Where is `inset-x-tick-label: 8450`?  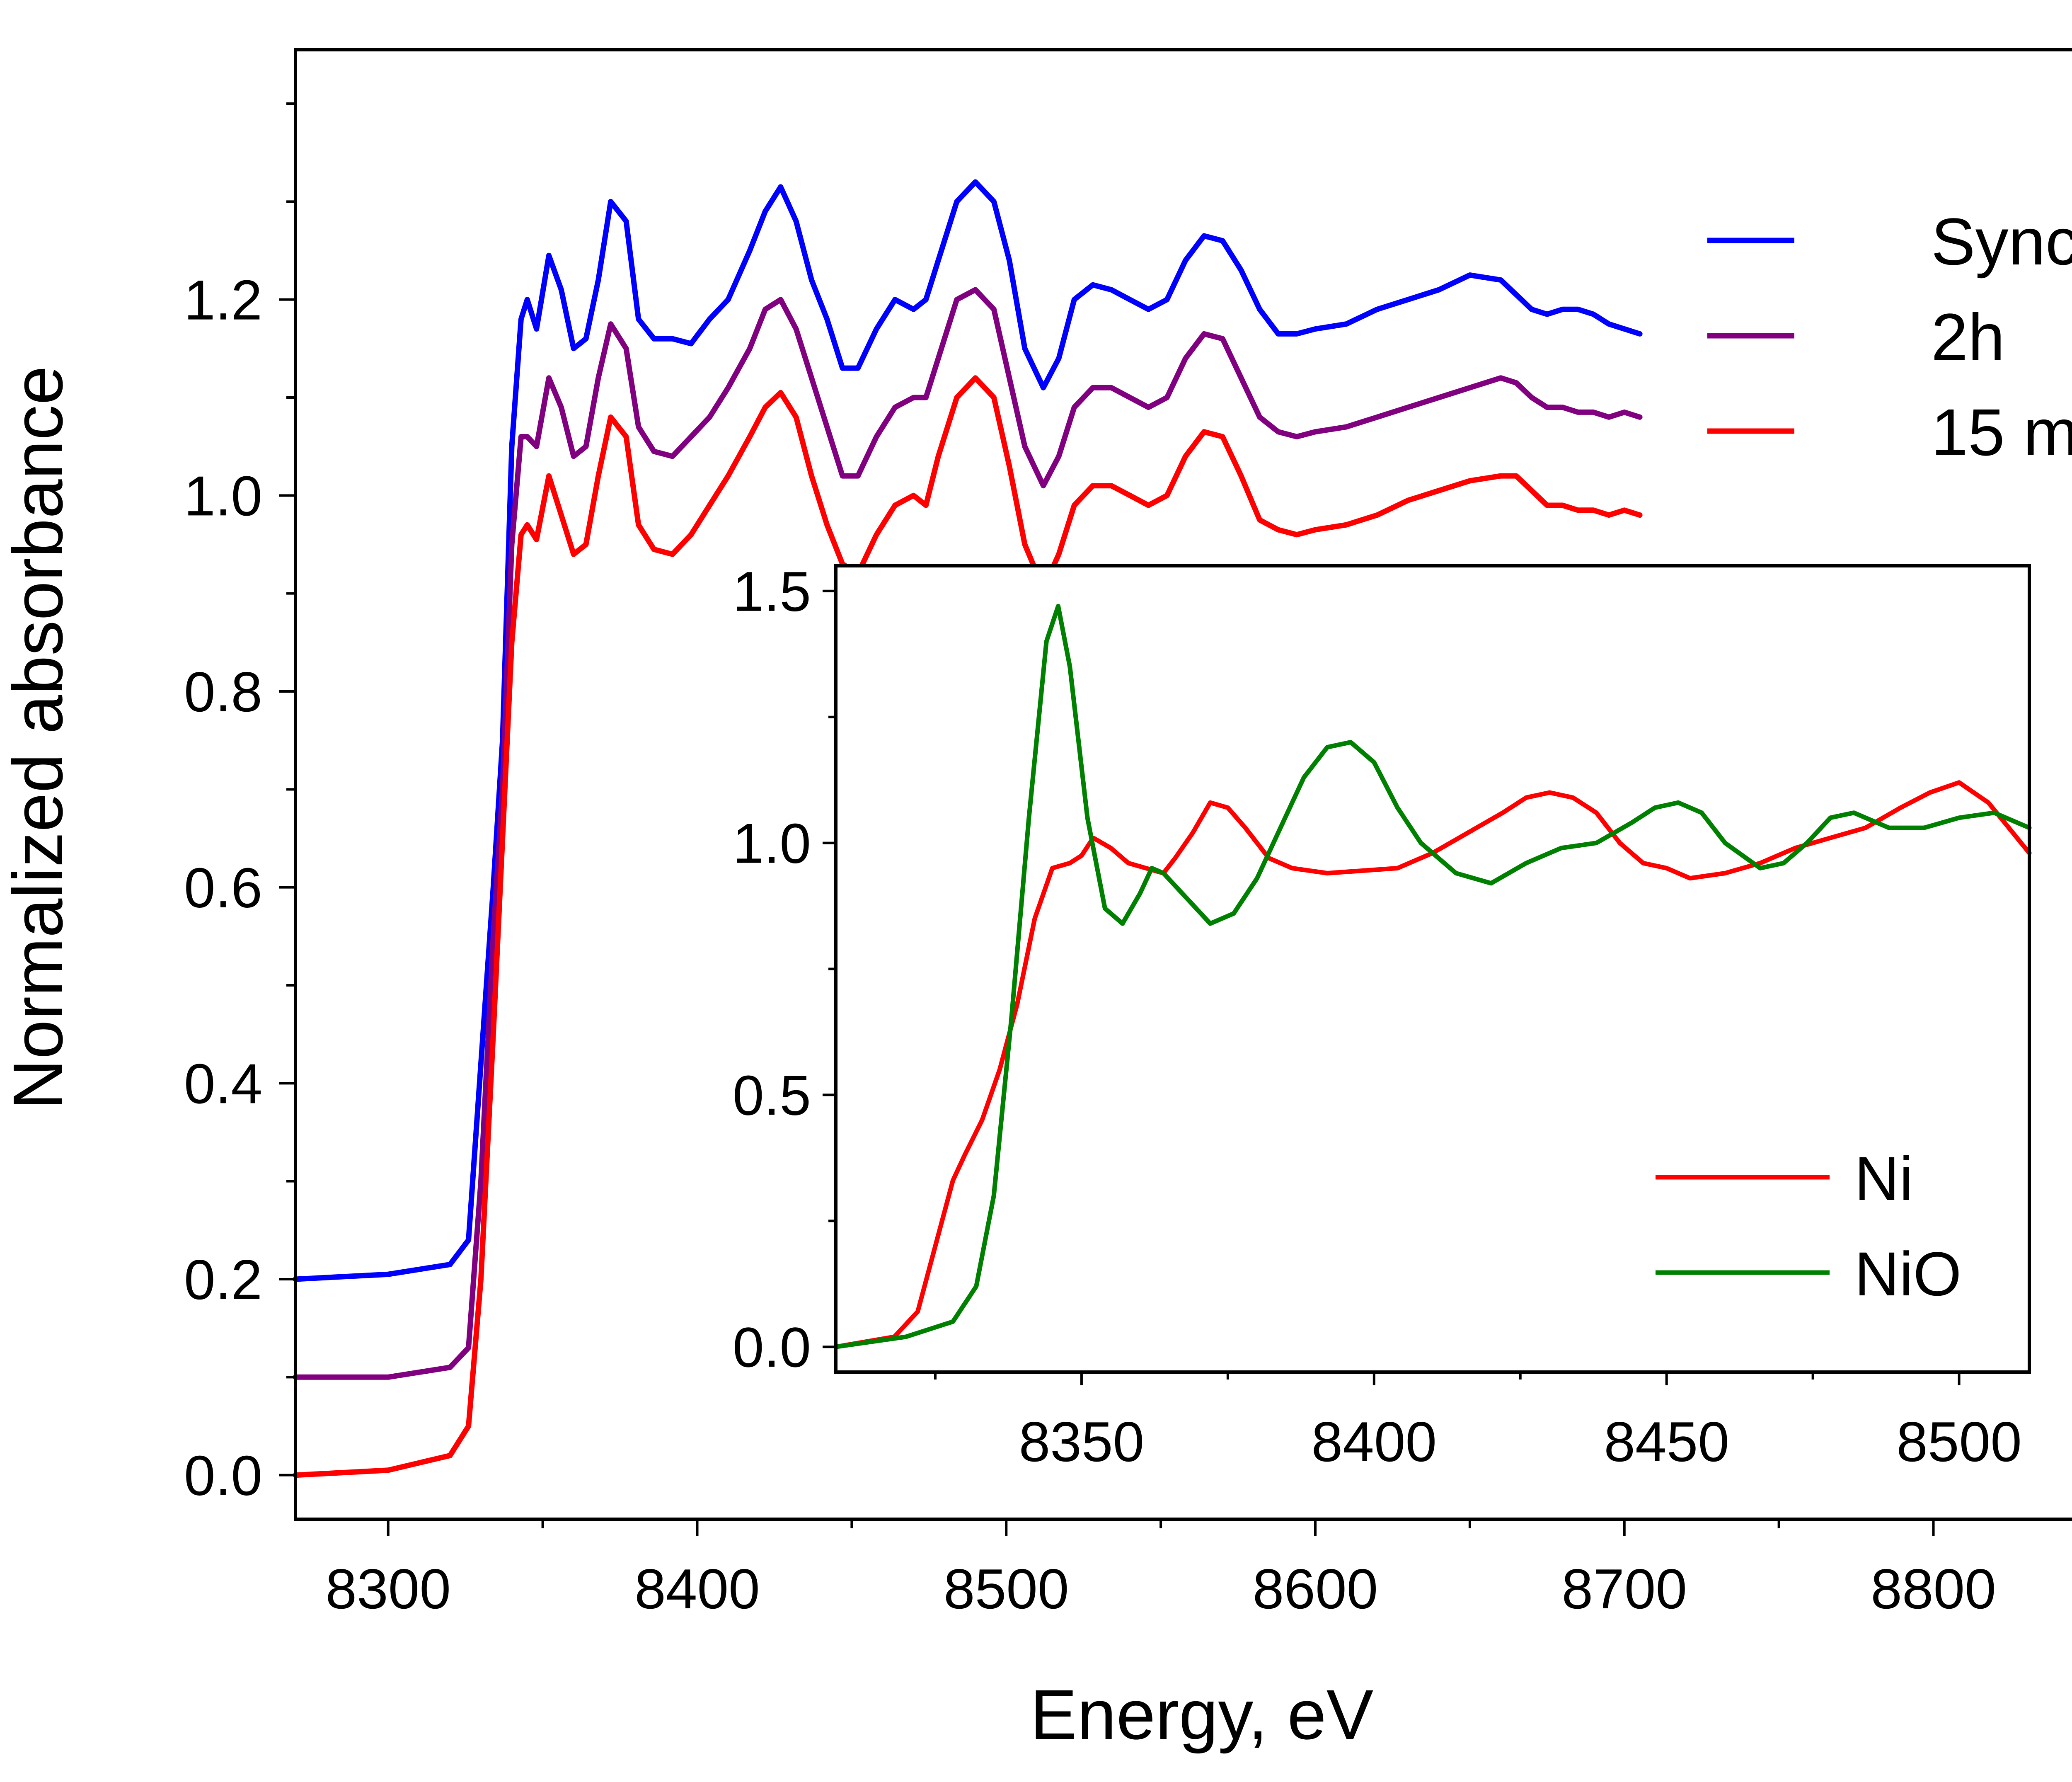 inset-x-tick-label: 8450 is located at coordinates (1666, 1442).